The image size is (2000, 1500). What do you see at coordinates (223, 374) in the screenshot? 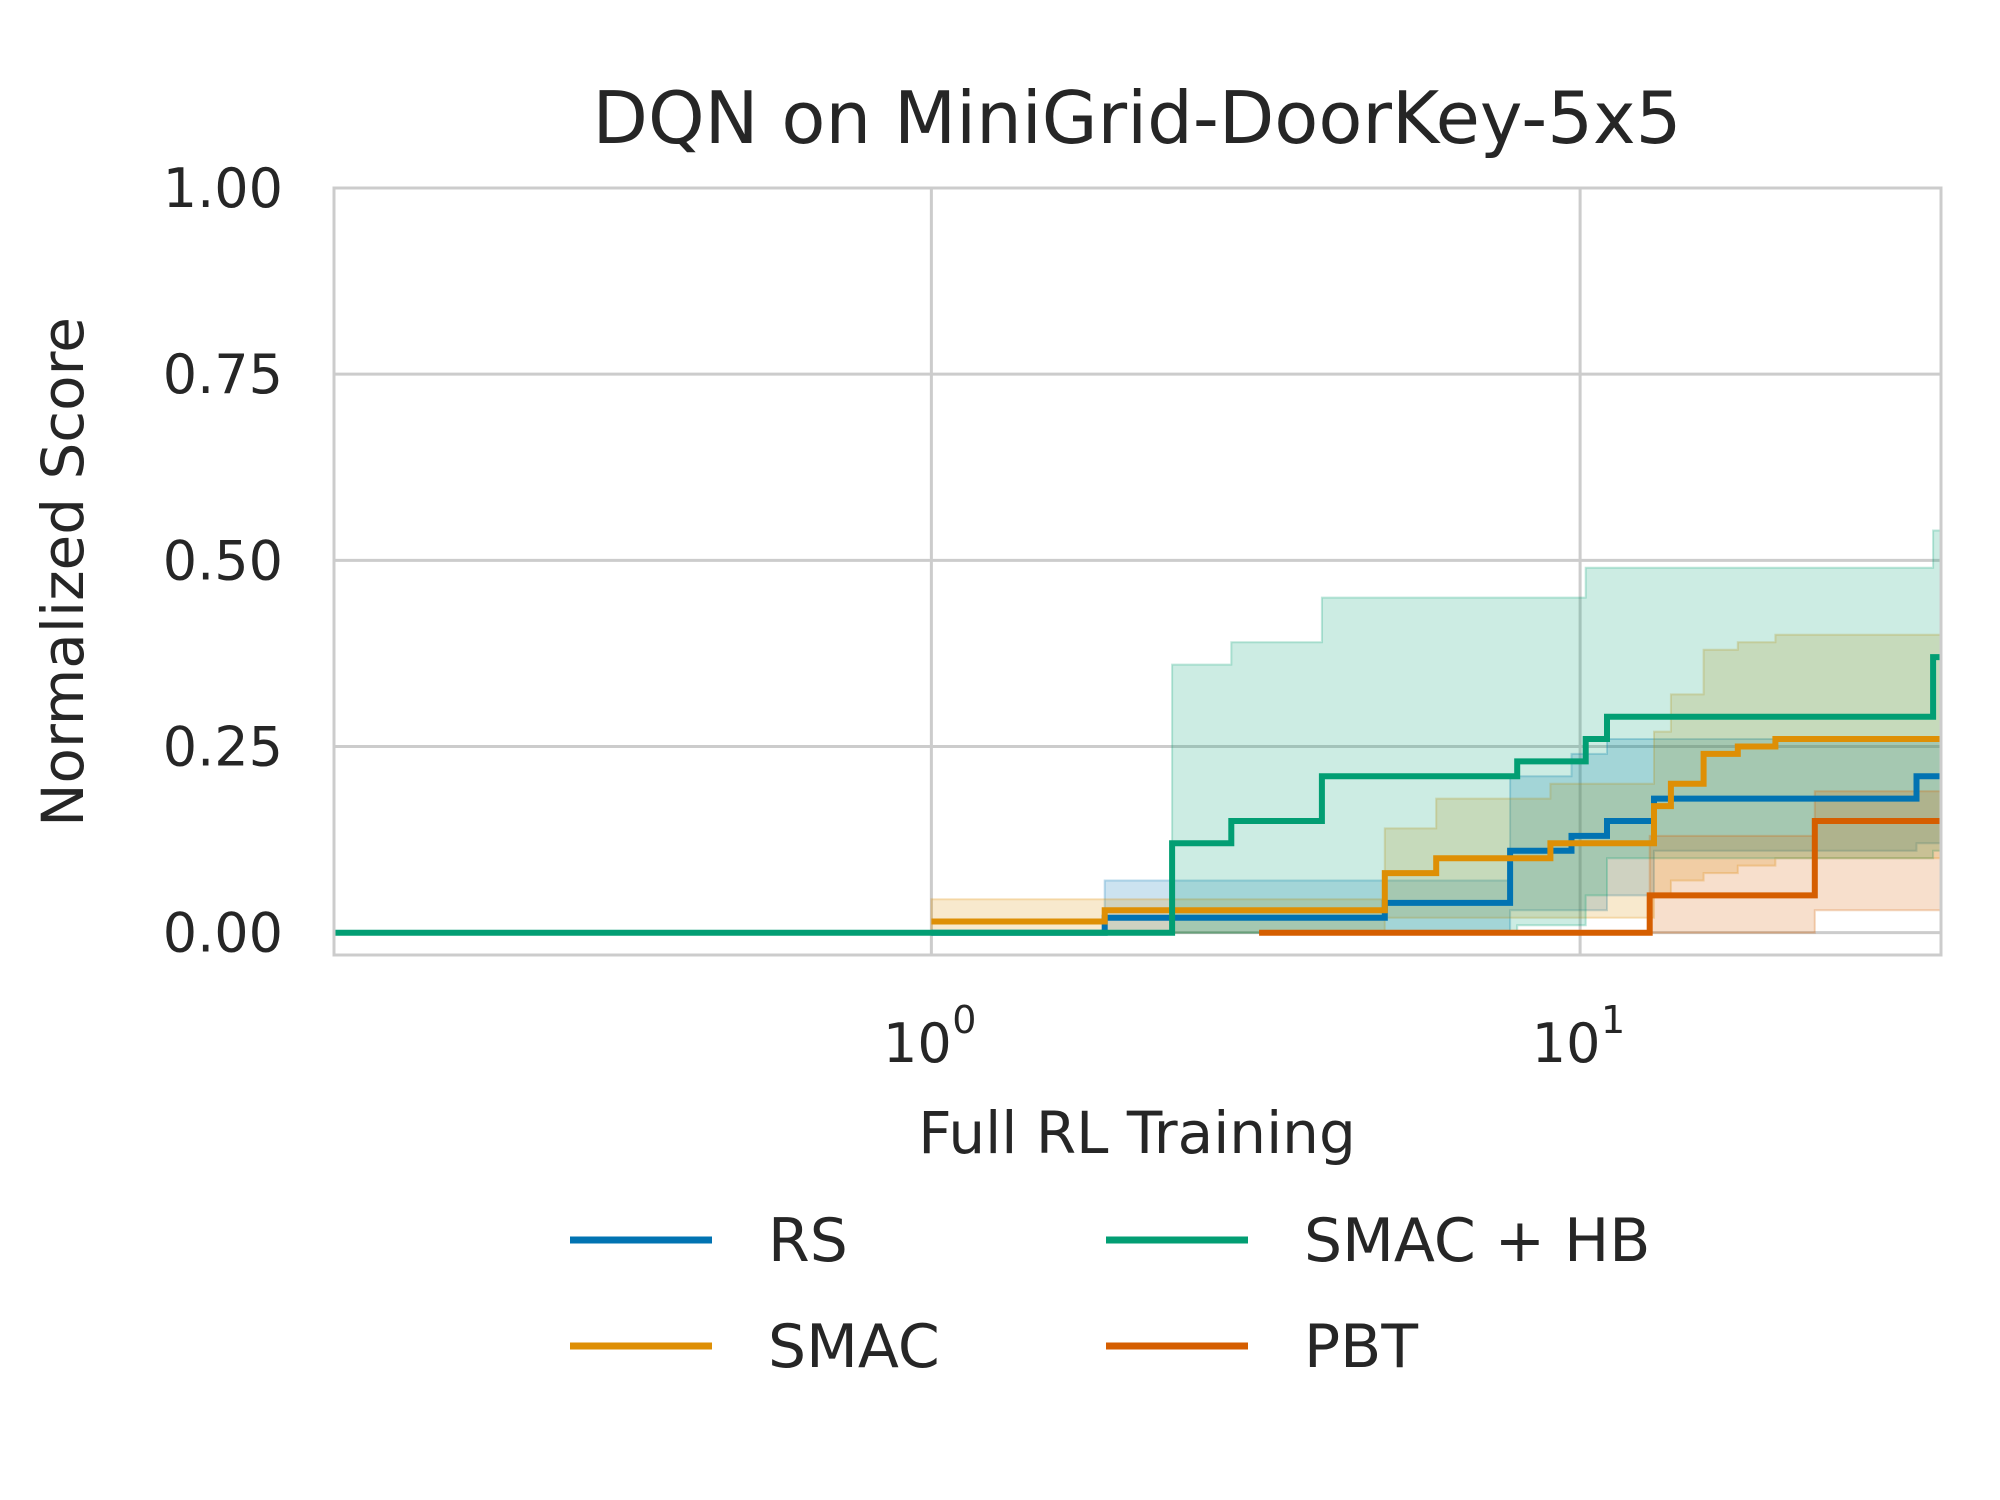
I see `y-tick-label: 0.75` at bounding box center [223, 374].